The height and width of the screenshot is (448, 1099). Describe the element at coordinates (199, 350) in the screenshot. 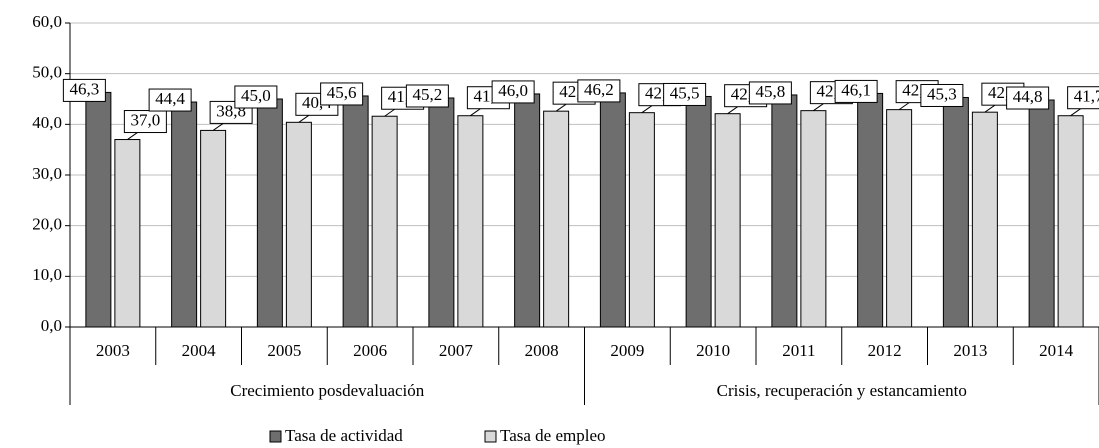

I see `x-tick-label: 2004` at that location.